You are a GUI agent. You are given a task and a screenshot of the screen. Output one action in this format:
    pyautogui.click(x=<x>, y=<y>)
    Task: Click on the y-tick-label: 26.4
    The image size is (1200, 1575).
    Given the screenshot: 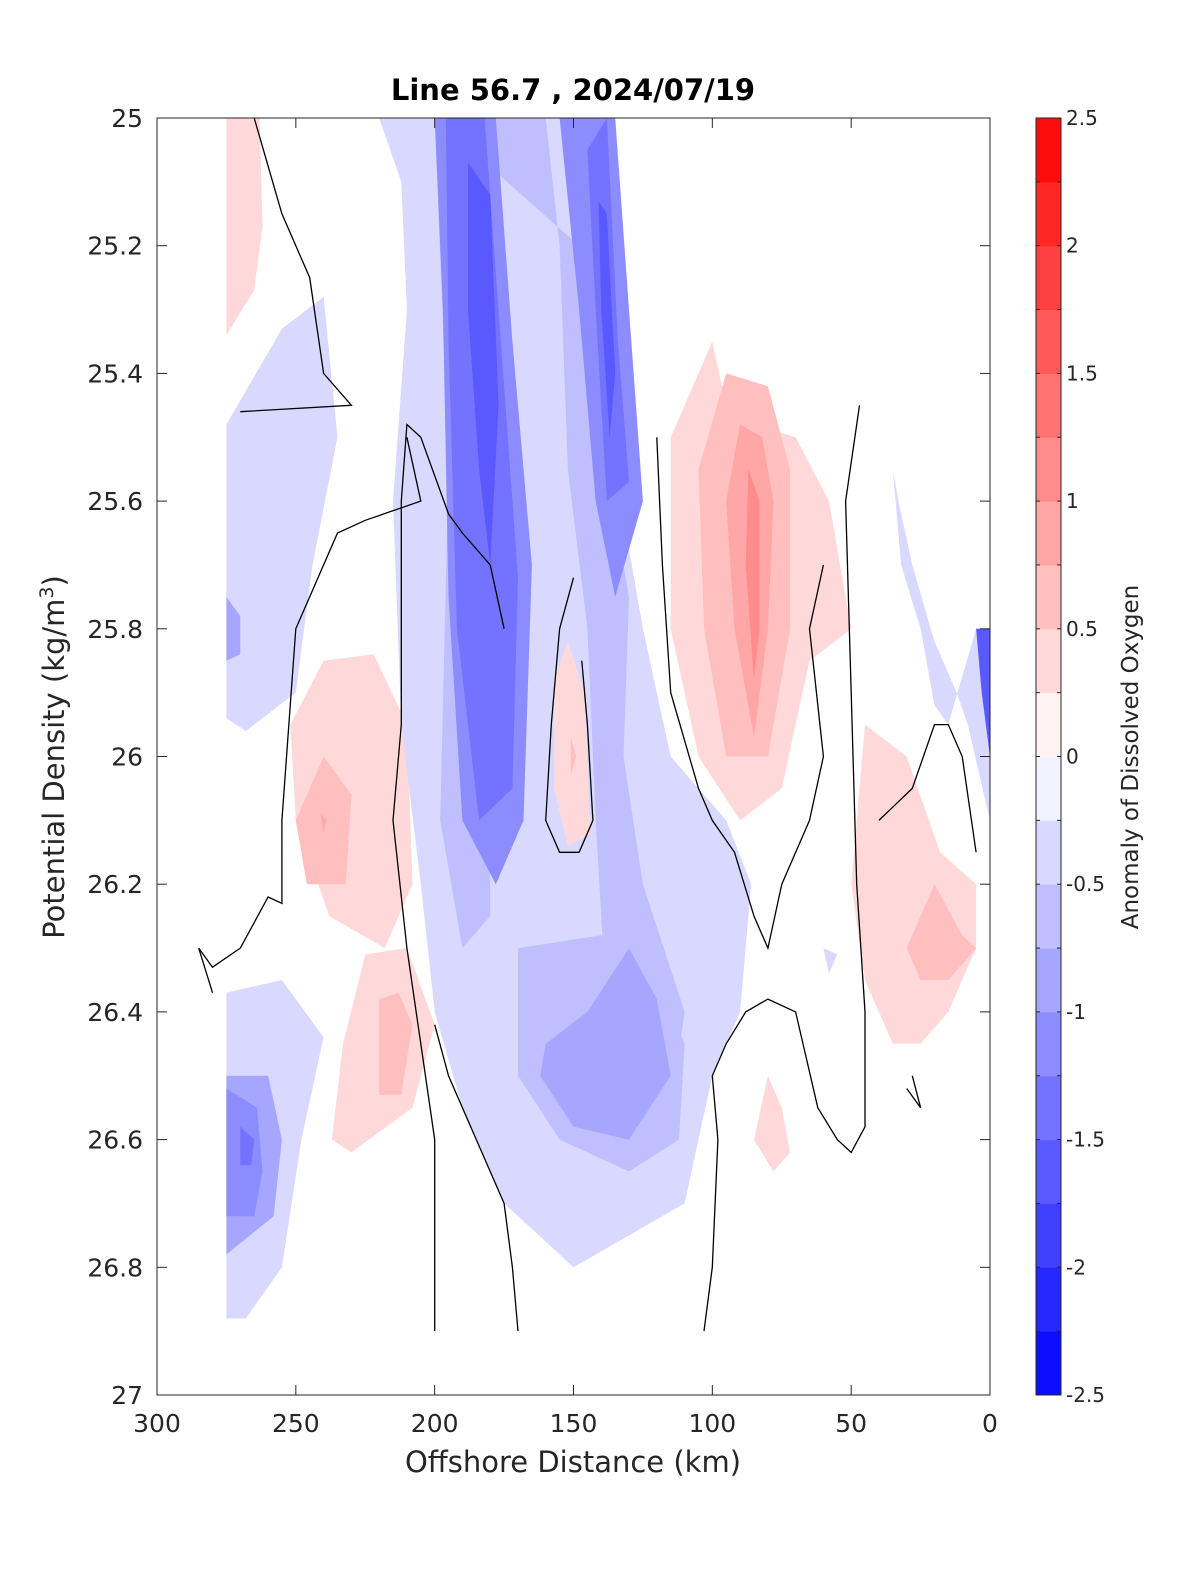 What is the action you would take?
    pyautogui.click(x=115, y=1012)
    